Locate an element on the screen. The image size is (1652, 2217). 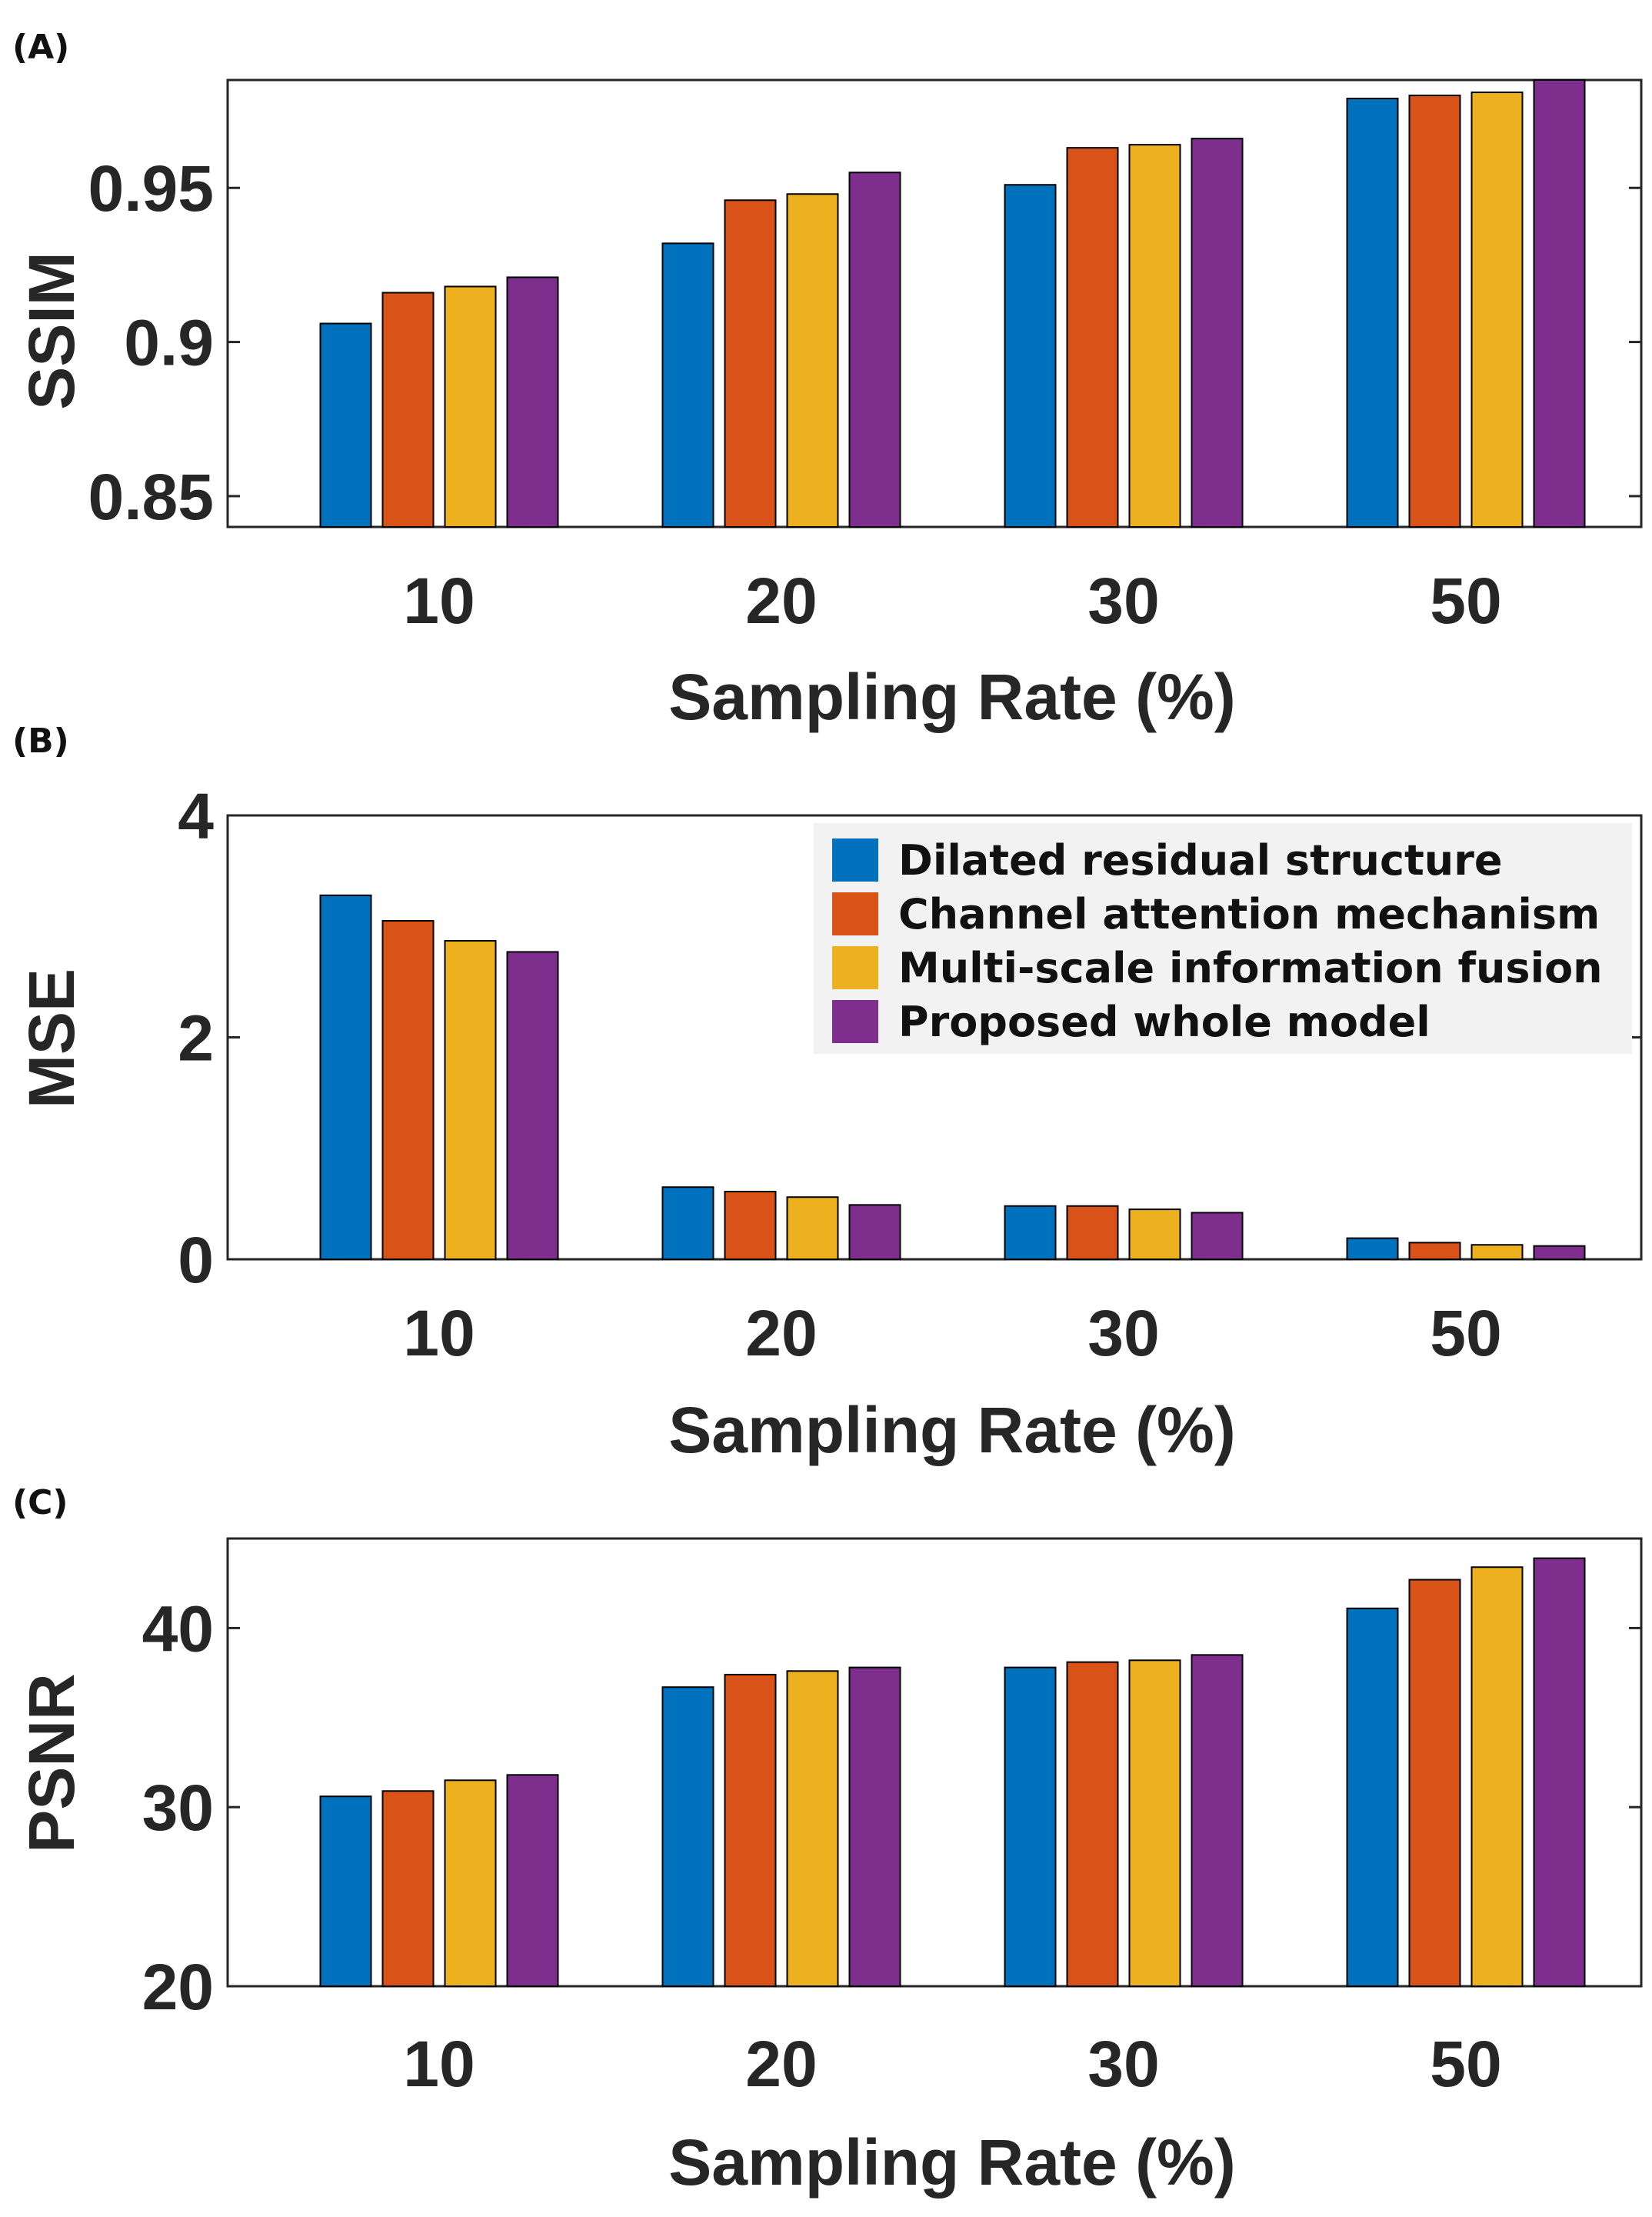
y-tick-label: 30 is located at coordinates (178, 1808).